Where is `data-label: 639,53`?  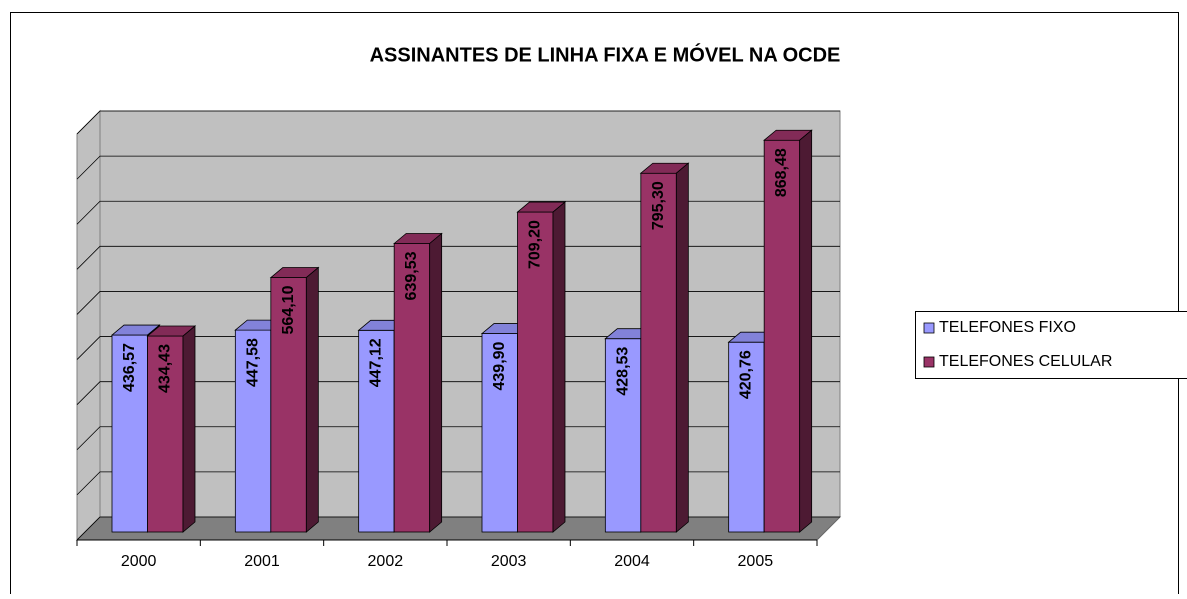 data-label: 639,53 is located at coordinates (411, 275).